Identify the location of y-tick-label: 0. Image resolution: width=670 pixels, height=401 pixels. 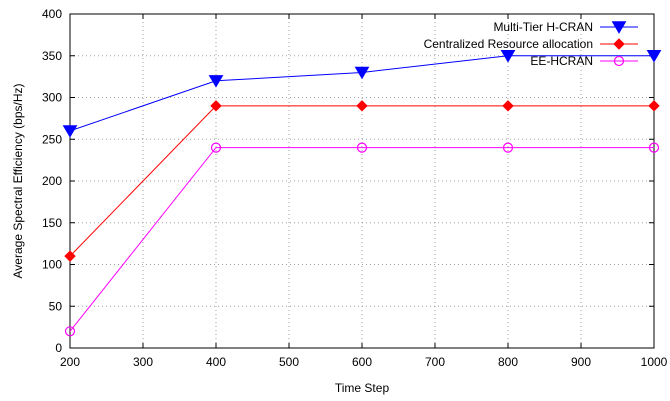
(58, 348).